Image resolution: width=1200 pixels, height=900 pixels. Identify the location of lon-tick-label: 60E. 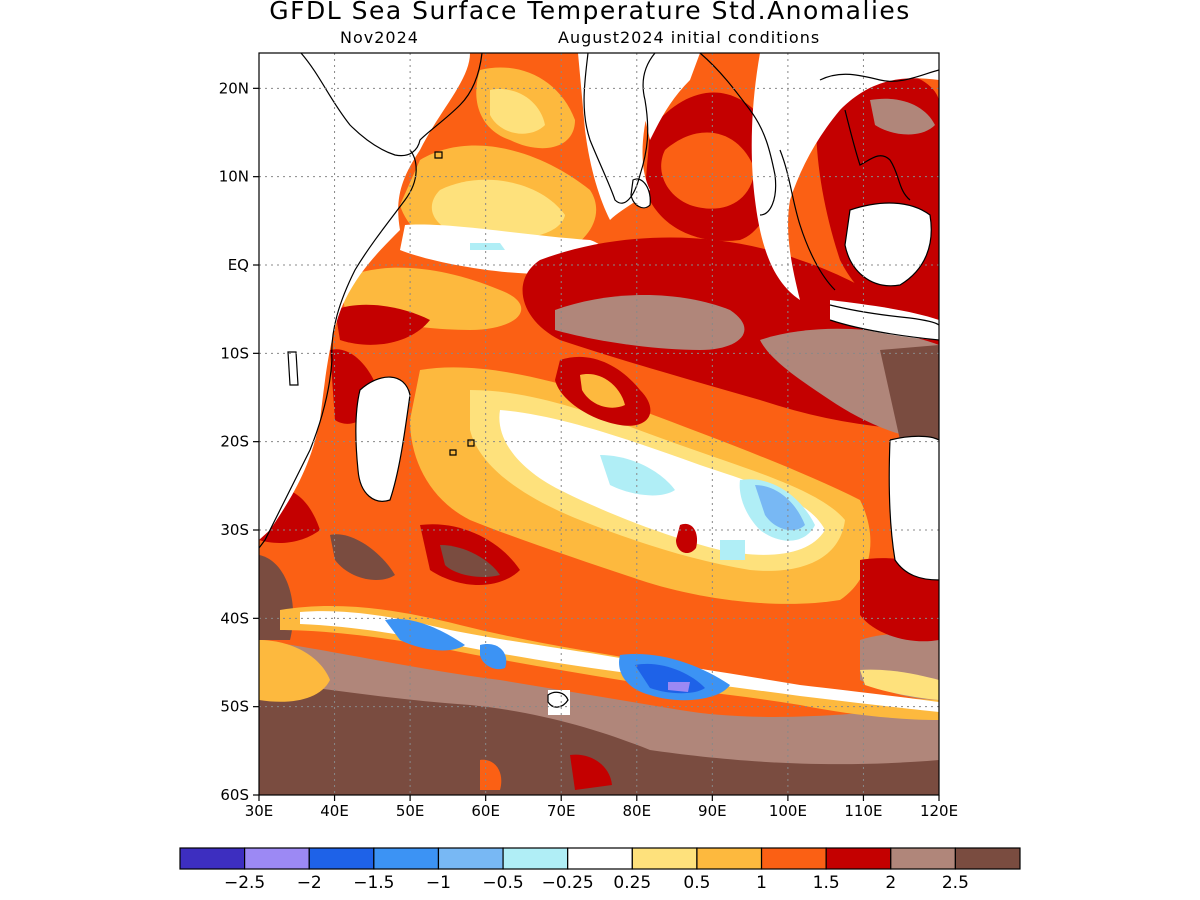
(485, 811).